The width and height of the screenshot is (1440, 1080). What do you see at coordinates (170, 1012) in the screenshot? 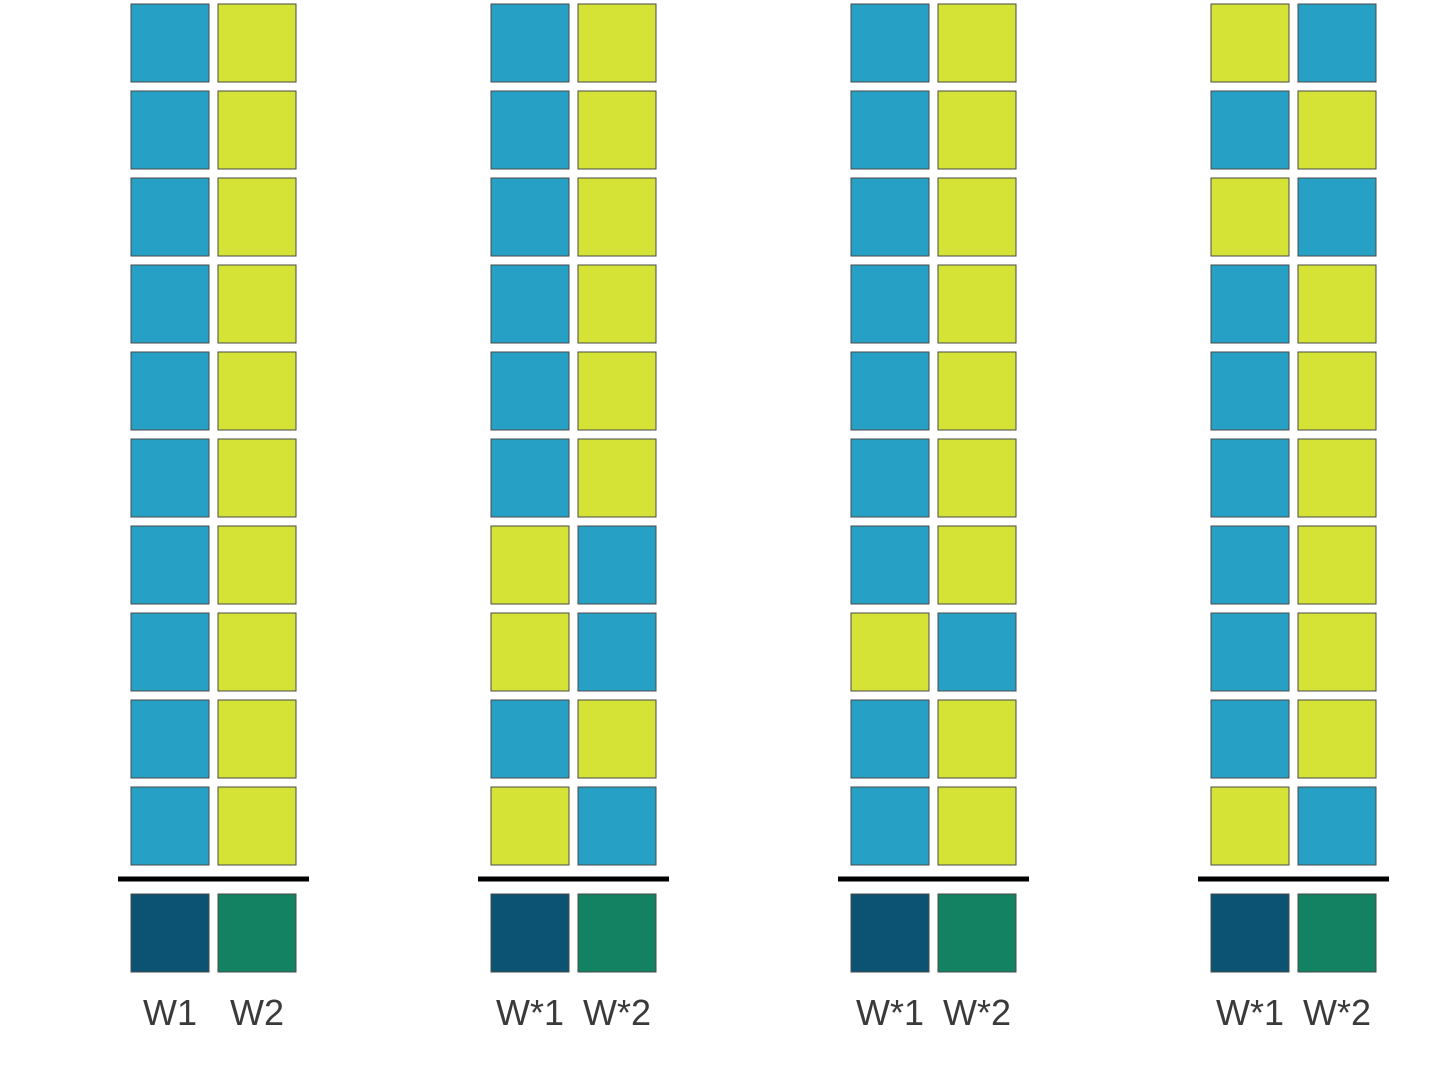
I see `column-label: W1` at bounding box center [170, 1012].